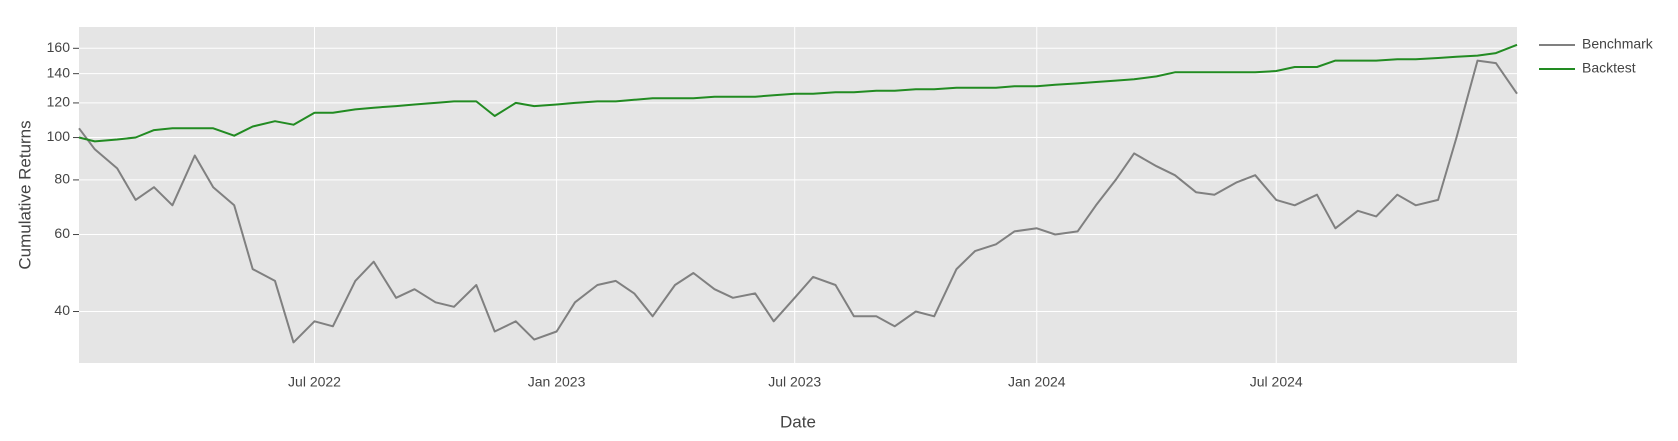  Describe the element at coordinates (1618, 44) in the screenshot. I see `legend-label: Benchmark` at that location.